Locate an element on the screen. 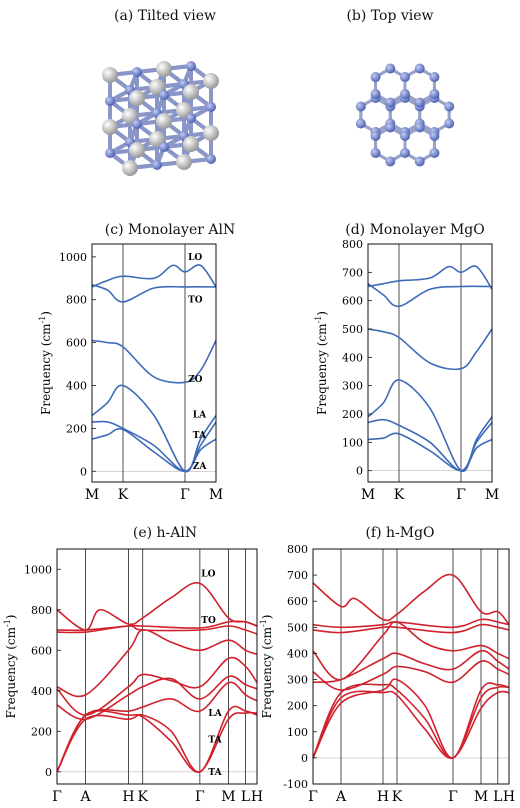 Image resolution: width=520 pixels, height=808 pixels. y-tick-label: 500 is located at coordinates (352, 329).